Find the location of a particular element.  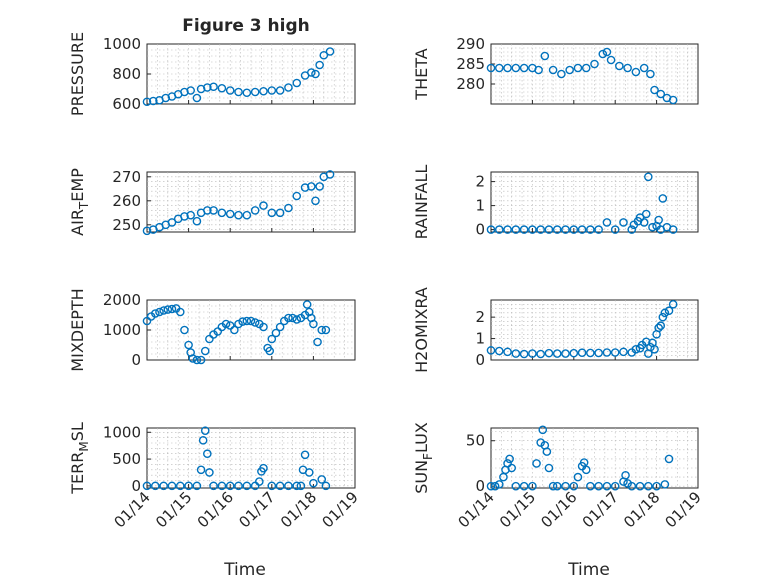

subplot-6: 0 1 2 H2OMIXRA is located at coordinates (555, 330).